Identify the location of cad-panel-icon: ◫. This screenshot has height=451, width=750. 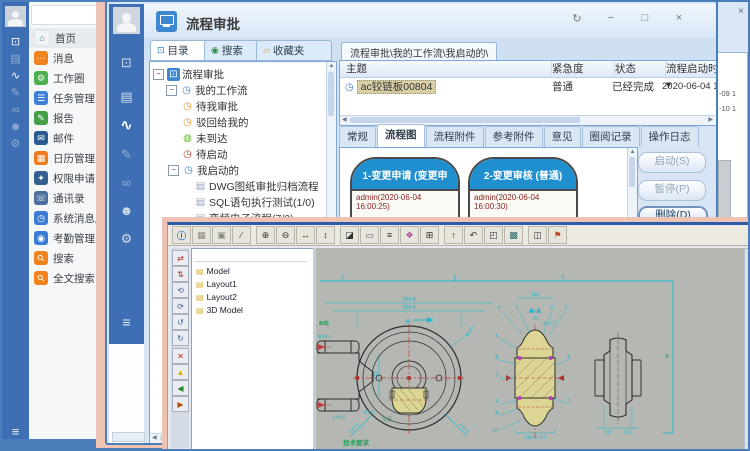
(537, 235).